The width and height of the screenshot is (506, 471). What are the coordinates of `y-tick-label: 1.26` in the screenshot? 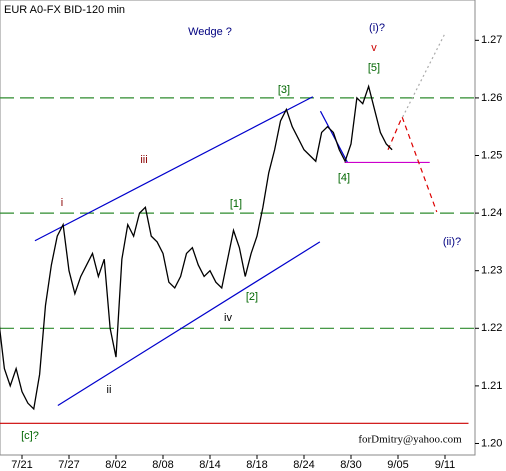 It's located at (491, 98).